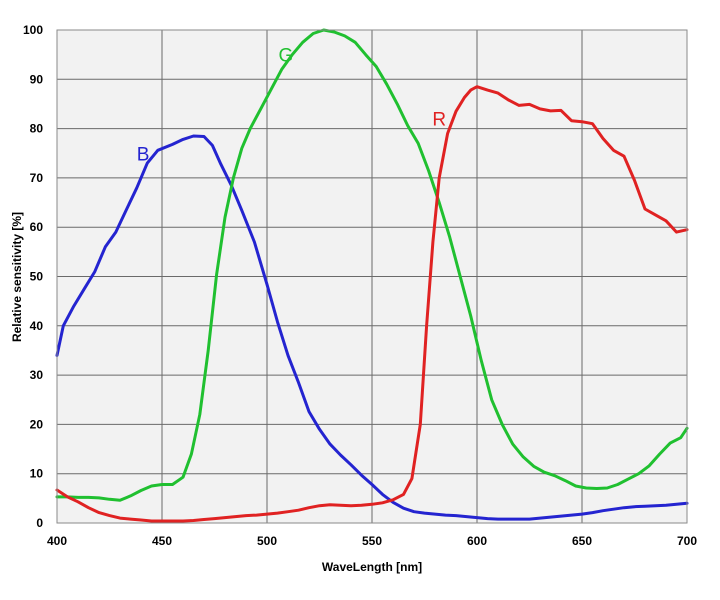 The width and height of the screenshot is (720, 600). Describe the element at coordinates (162, 541) in the screenshot. I see `x-tick-label: 450` at that location.